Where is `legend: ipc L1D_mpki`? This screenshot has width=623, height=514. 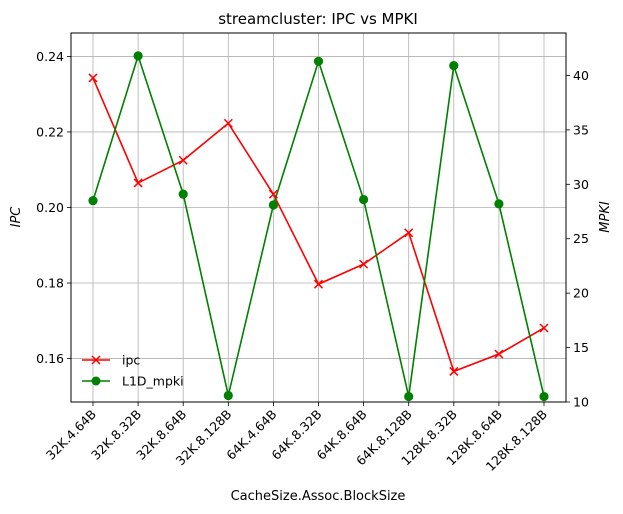
legend: ipc L1D_mpki is located at coordinates (133, 371).